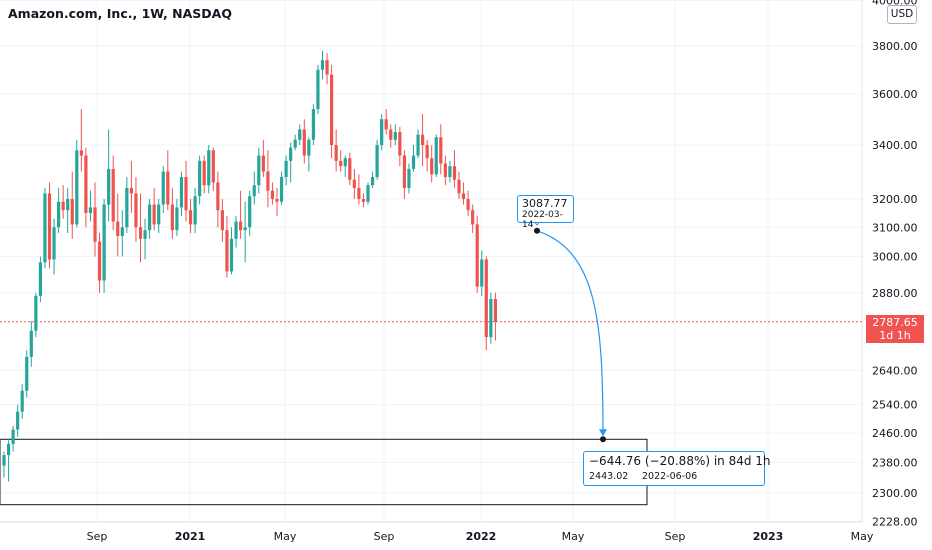 The width and height of the screenshot is (932, 550). What do you see at coordinates (768, 536) in the screenshot?
I see `time-tick-label: 2023` at bounding box center [768, 536].